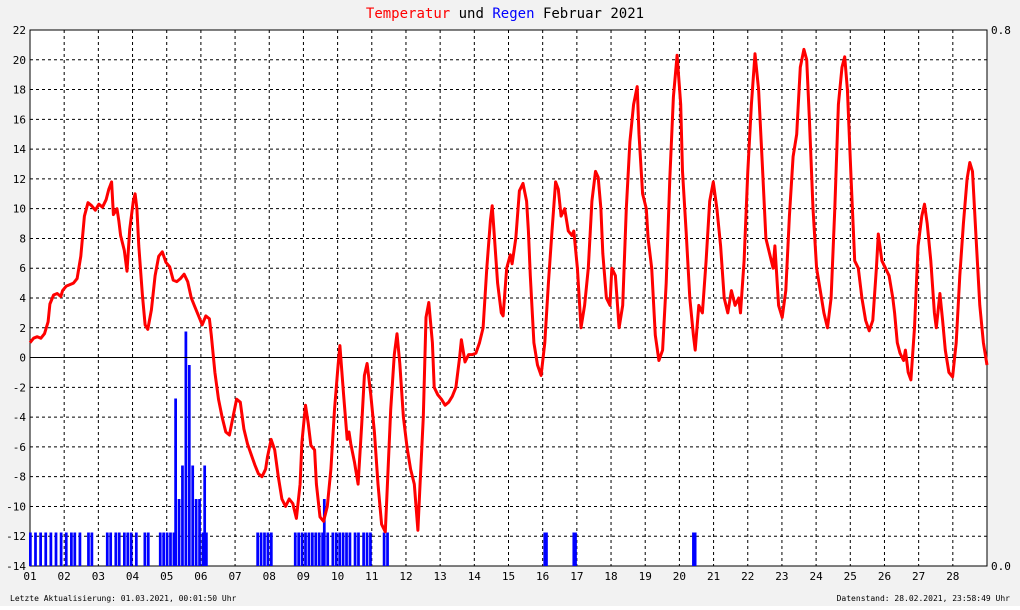  What do you see at coordinates (513, 14) in the screenshot?
I see `title-rain-word: Regen` at bounding box center [513, 14].